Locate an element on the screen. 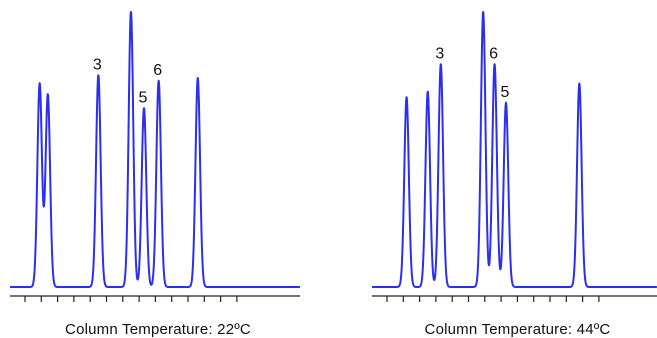 The width and height of the screenshot is (657, 338). panel-caption: Column Temperature: 22ºC is located at coordinates (158, 329).